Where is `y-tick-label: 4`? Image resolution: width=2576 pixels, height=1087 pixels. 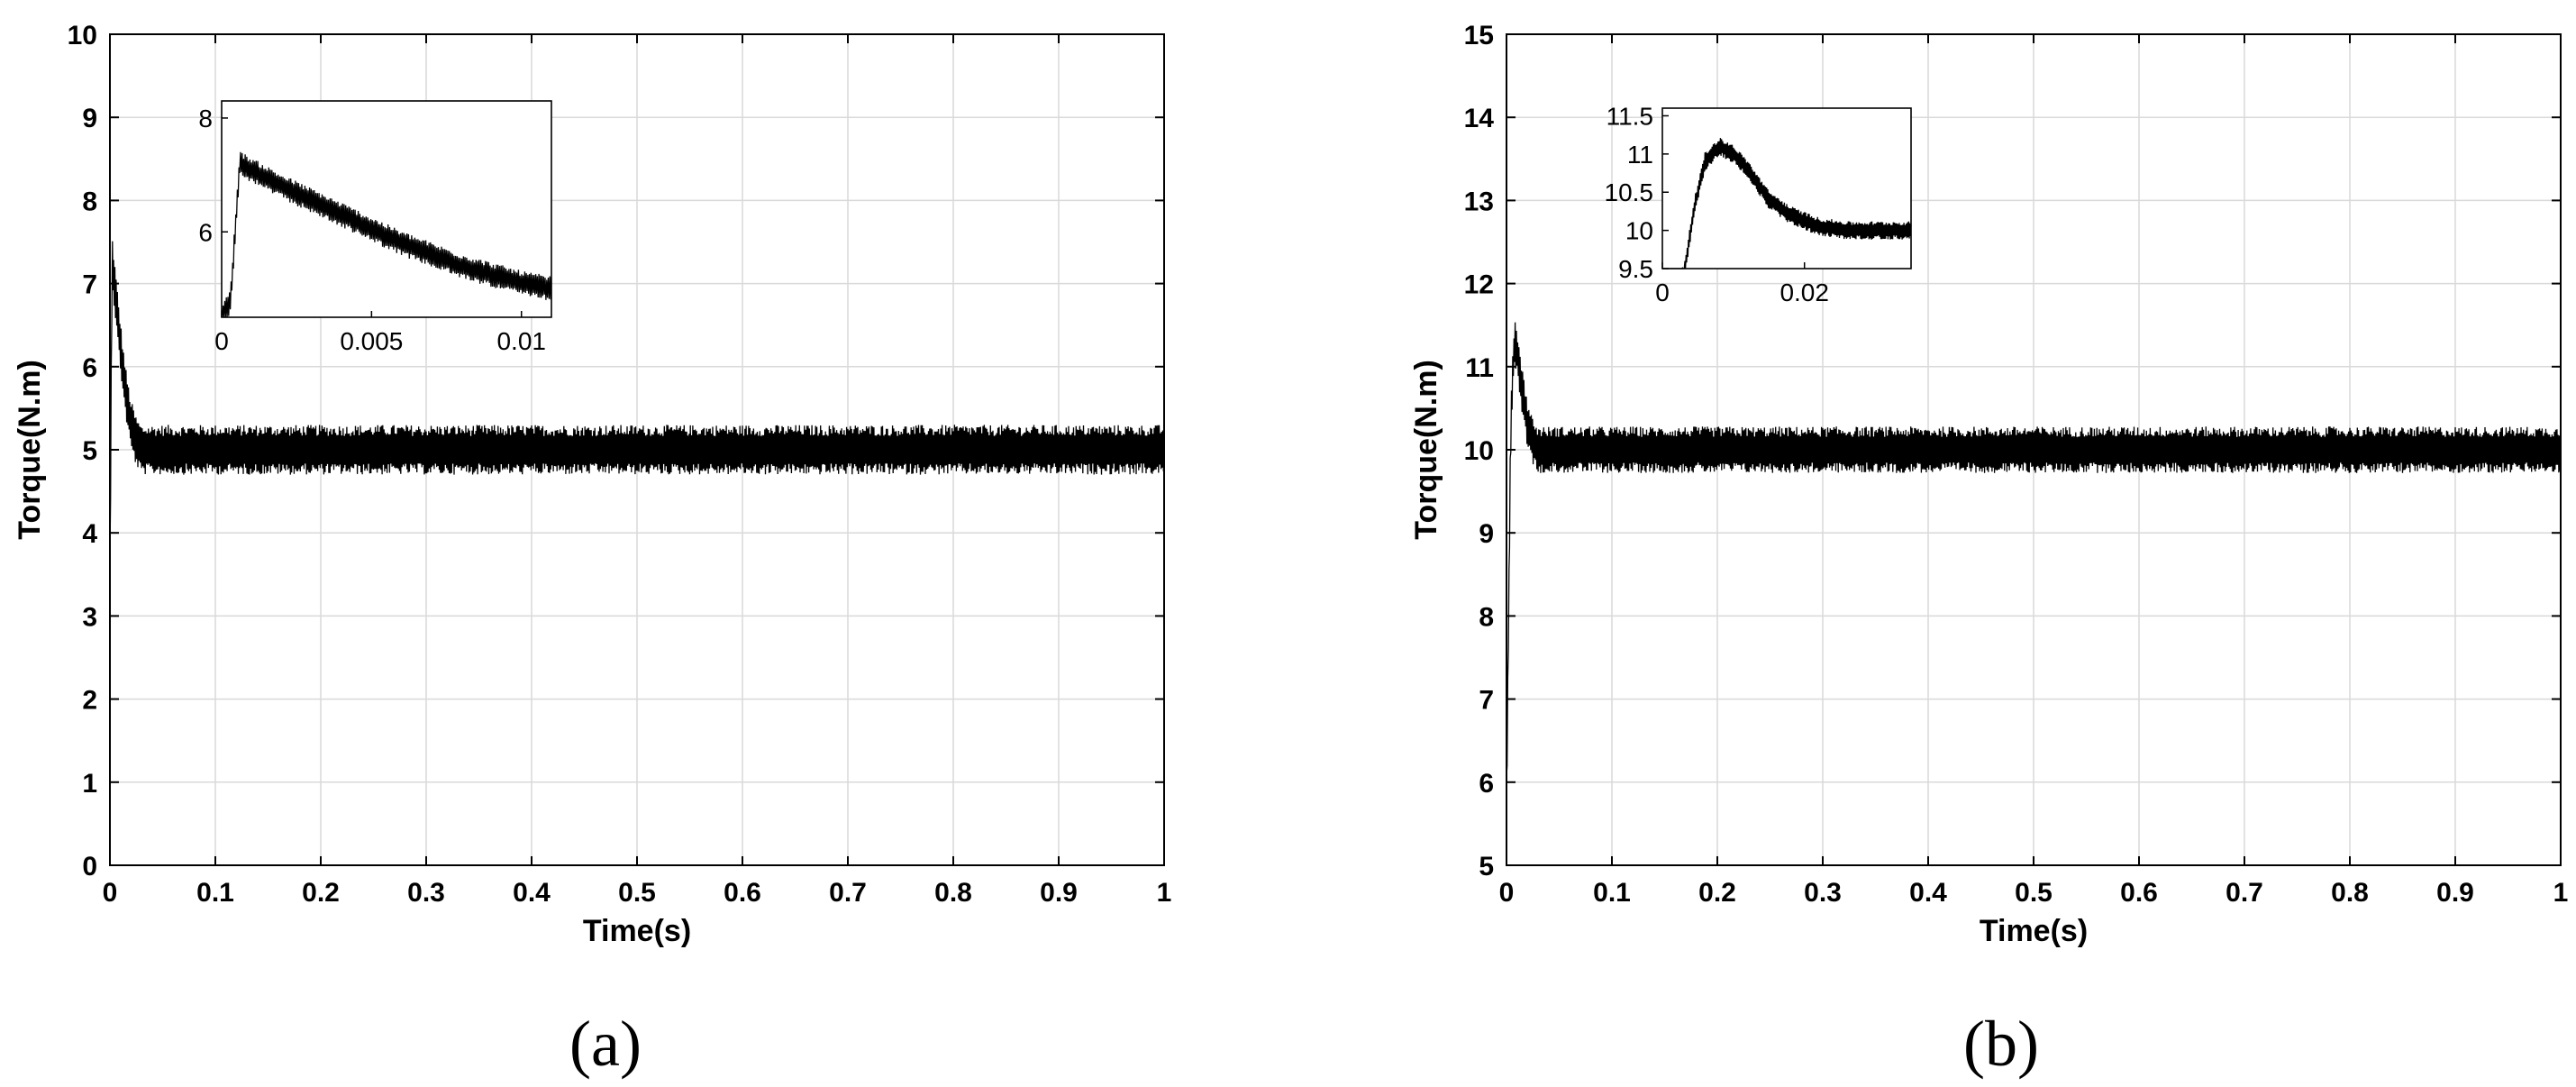 y-tick-label: 4 is located at coordinates (89, 534).